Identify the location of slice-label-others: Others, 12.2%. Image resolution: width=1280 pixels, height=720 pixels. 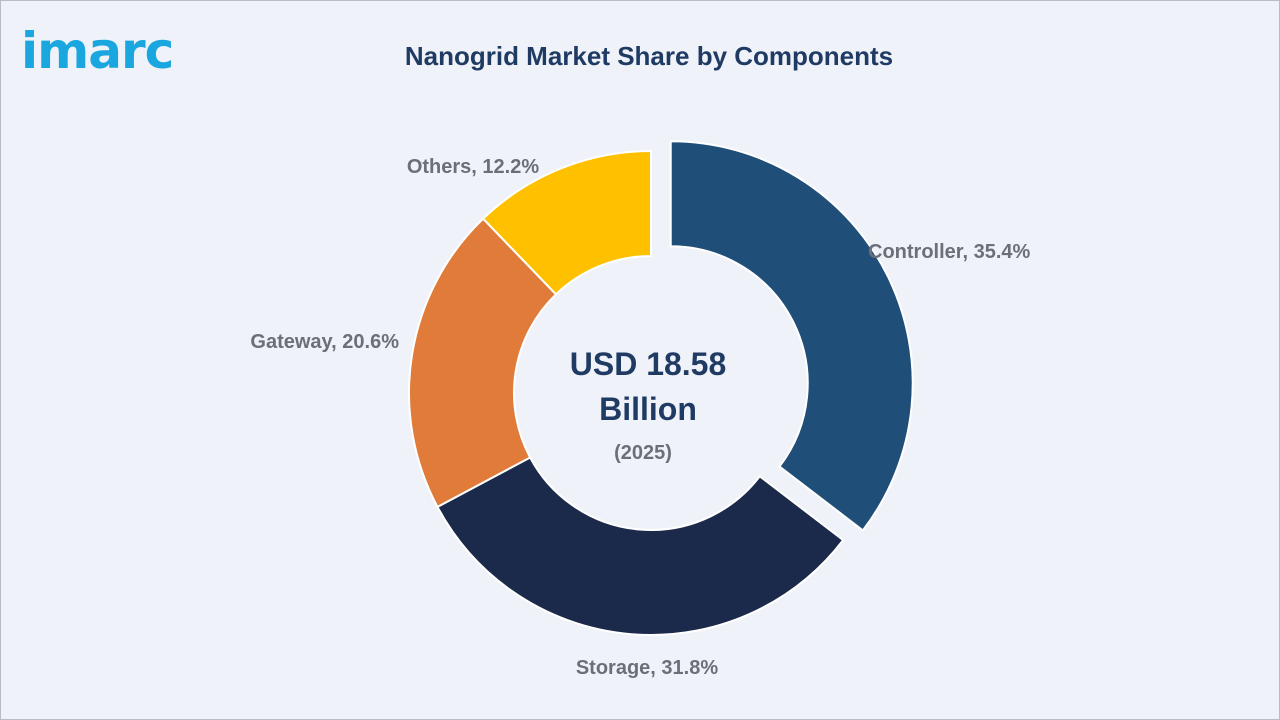
(473, 167).